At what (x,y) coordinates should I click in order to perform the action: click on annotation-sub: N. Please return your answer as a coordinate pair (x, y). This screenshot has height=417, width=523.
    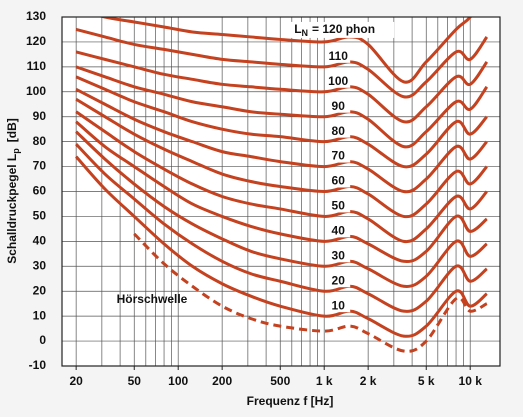
    Looking at the image, I should click on (305, 33).